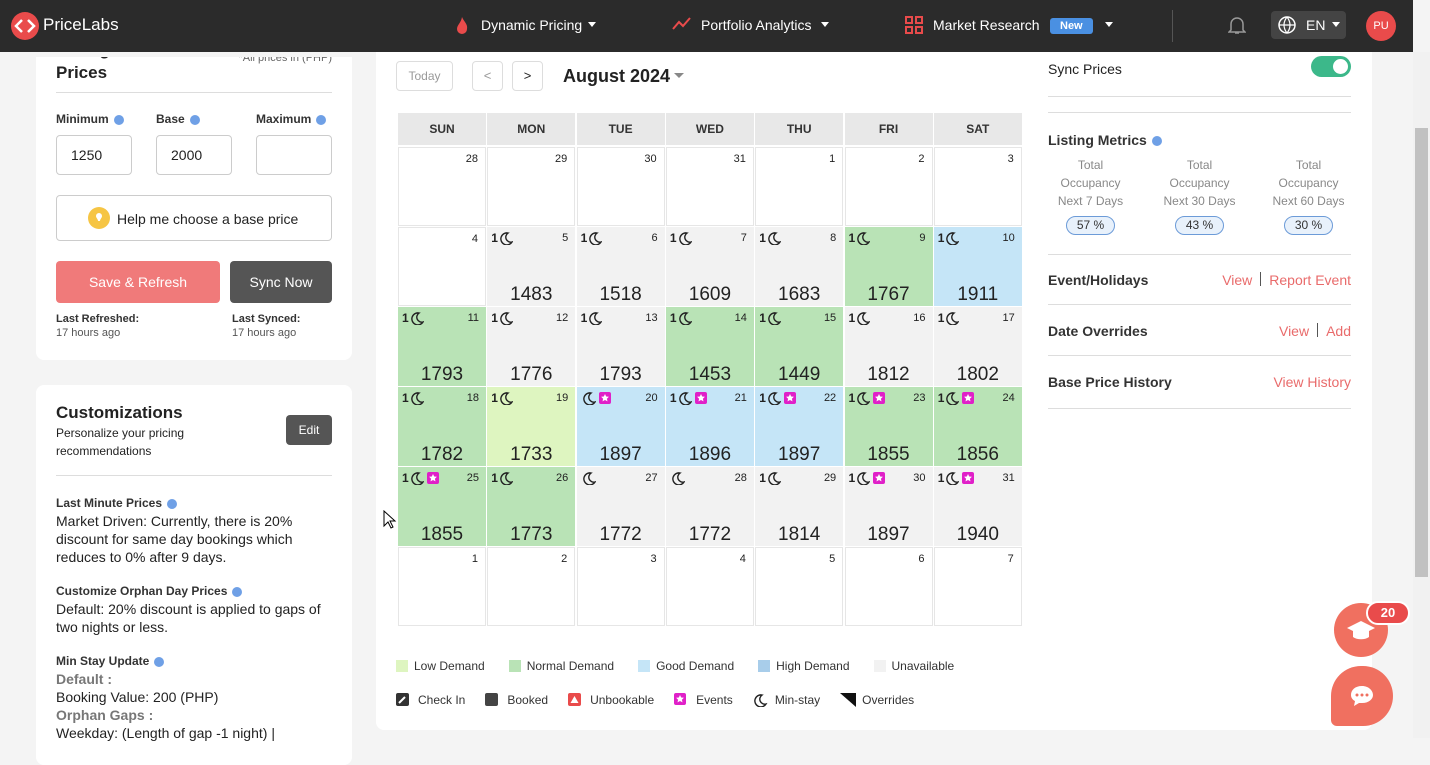  What do you see at coordinates (531, 294) in the screenshot?
I see `price: 1483` at bounding box center [531, 294].